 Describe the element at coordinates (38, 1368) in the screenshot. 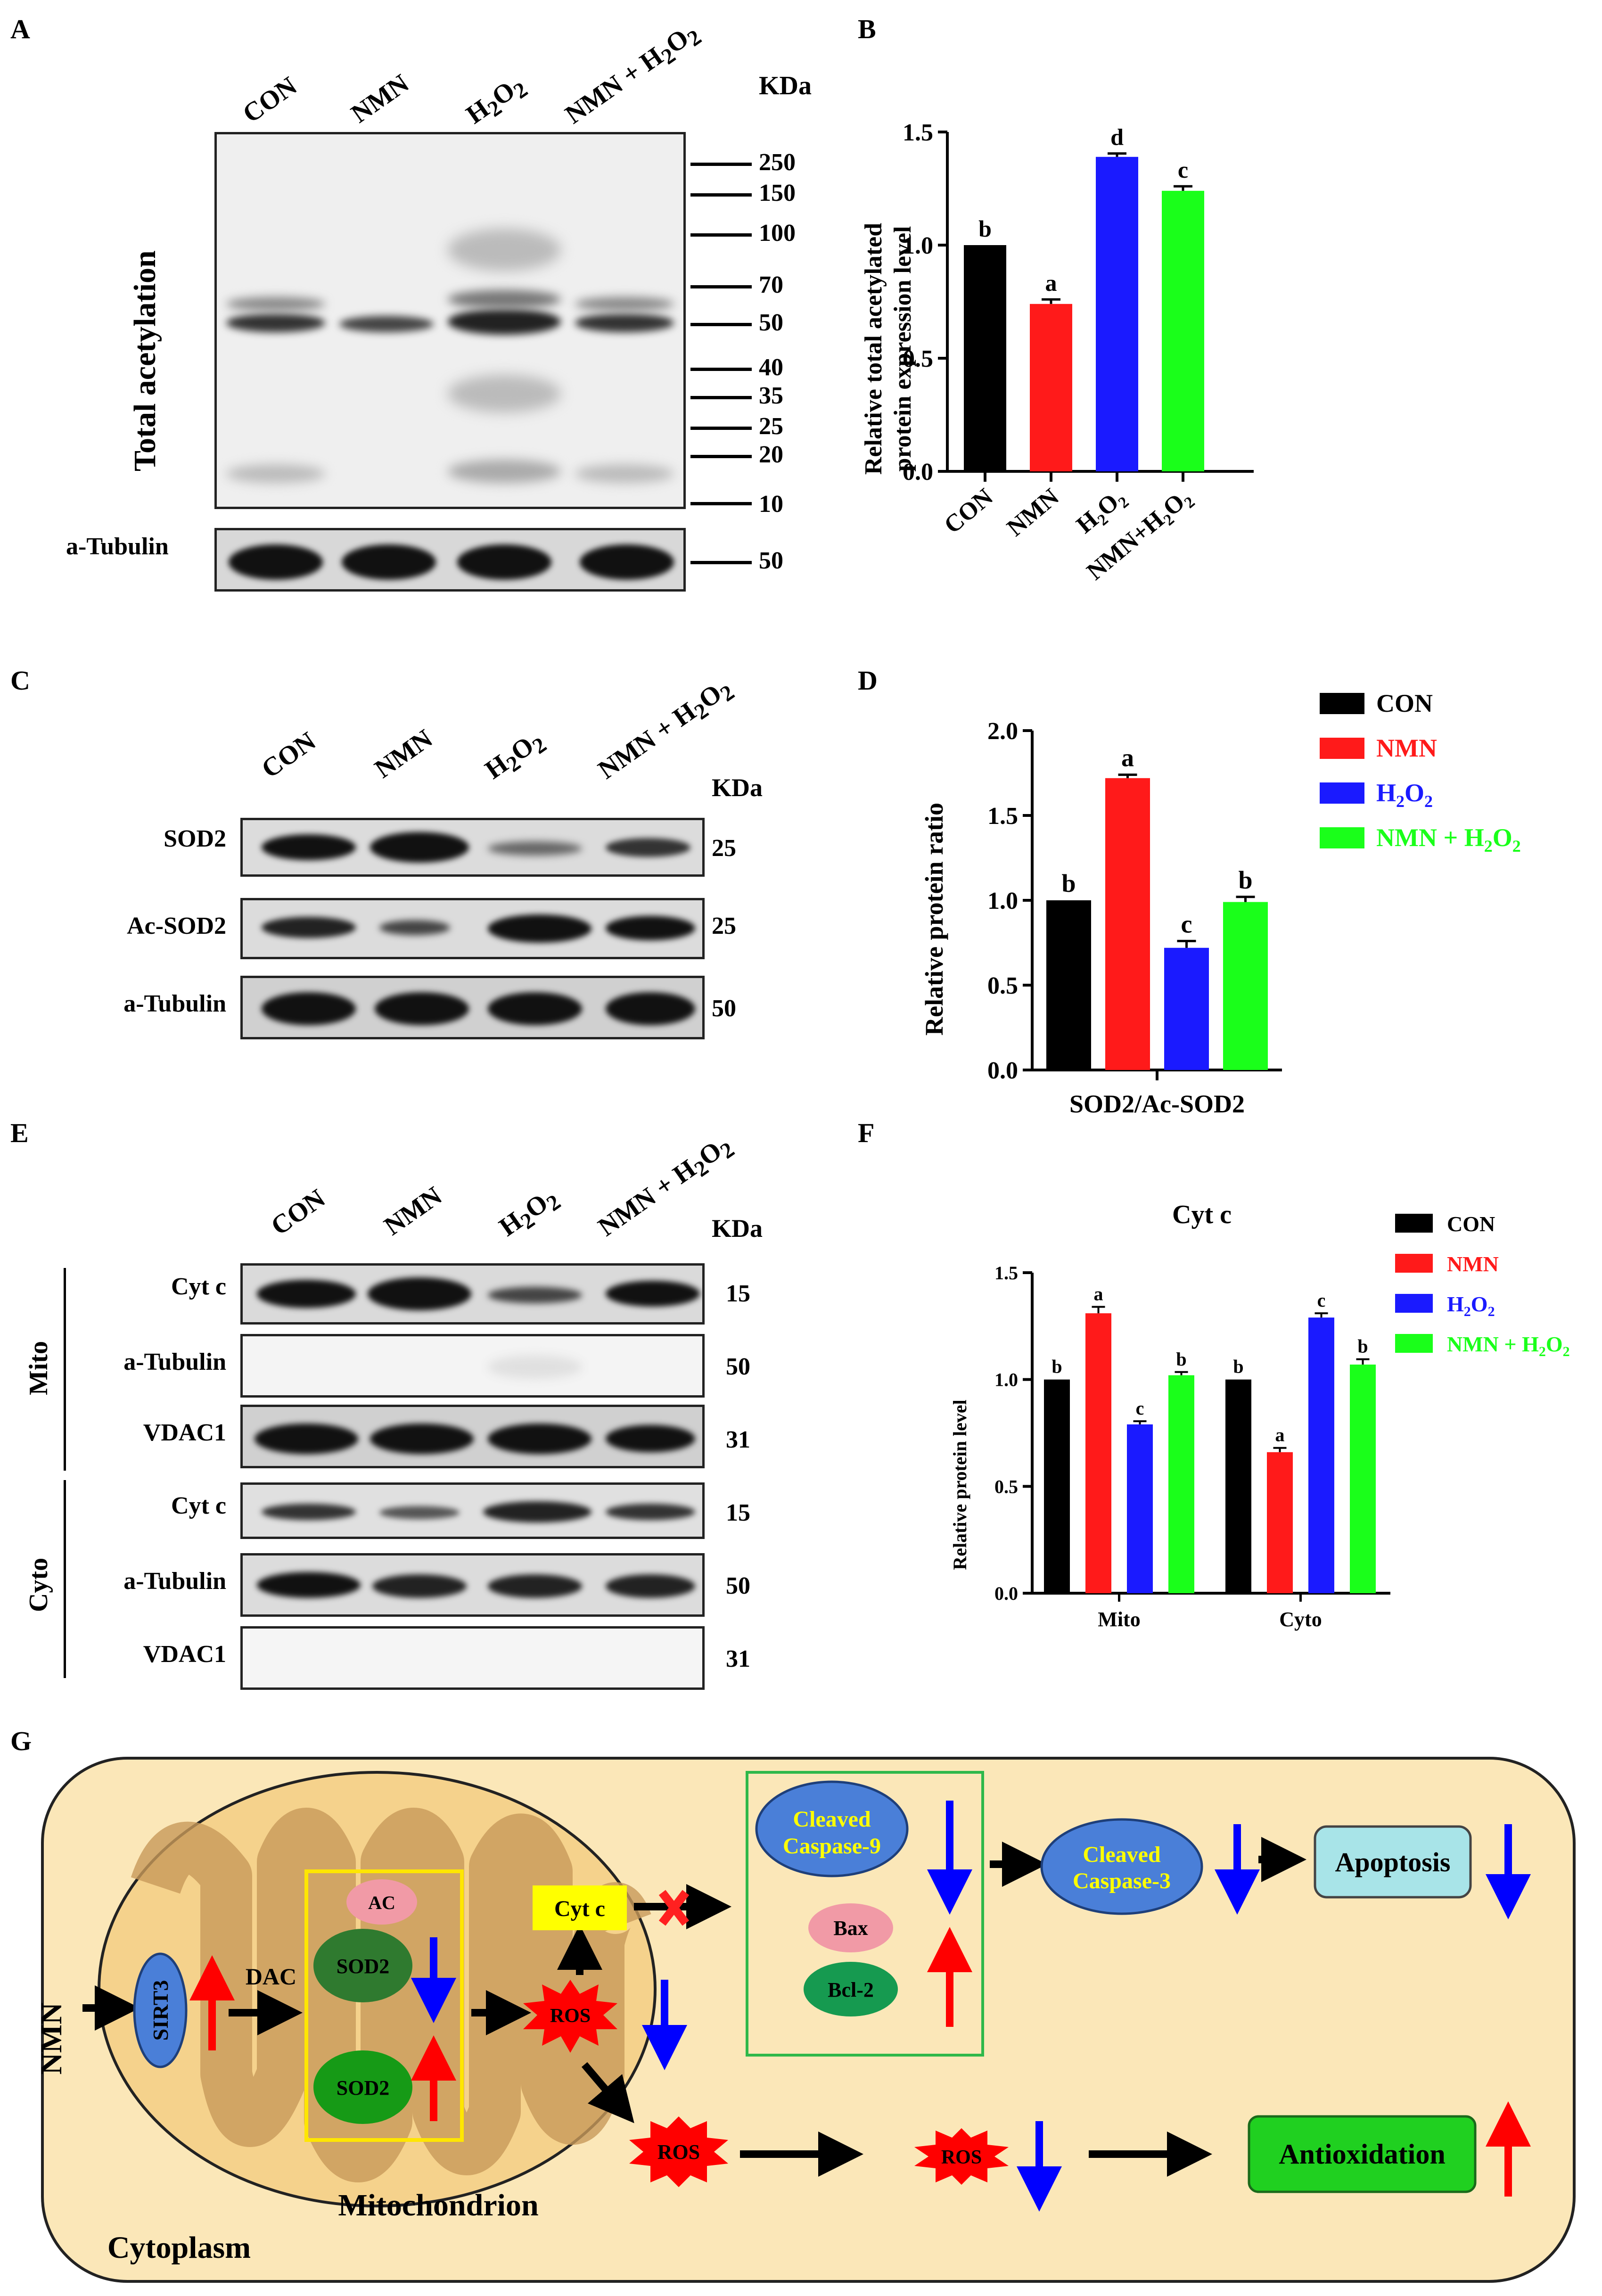

I see `mito-group-label: Mito` at that location.